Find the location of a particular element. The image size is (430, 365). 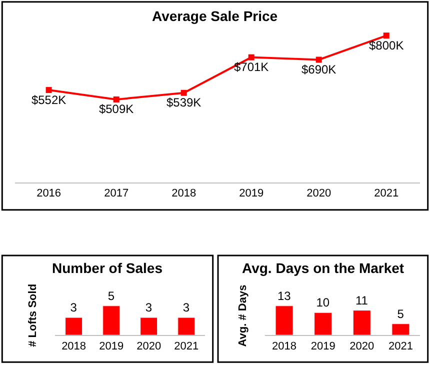

chart-title: Number of Sales is located at coordinates (107, 268).